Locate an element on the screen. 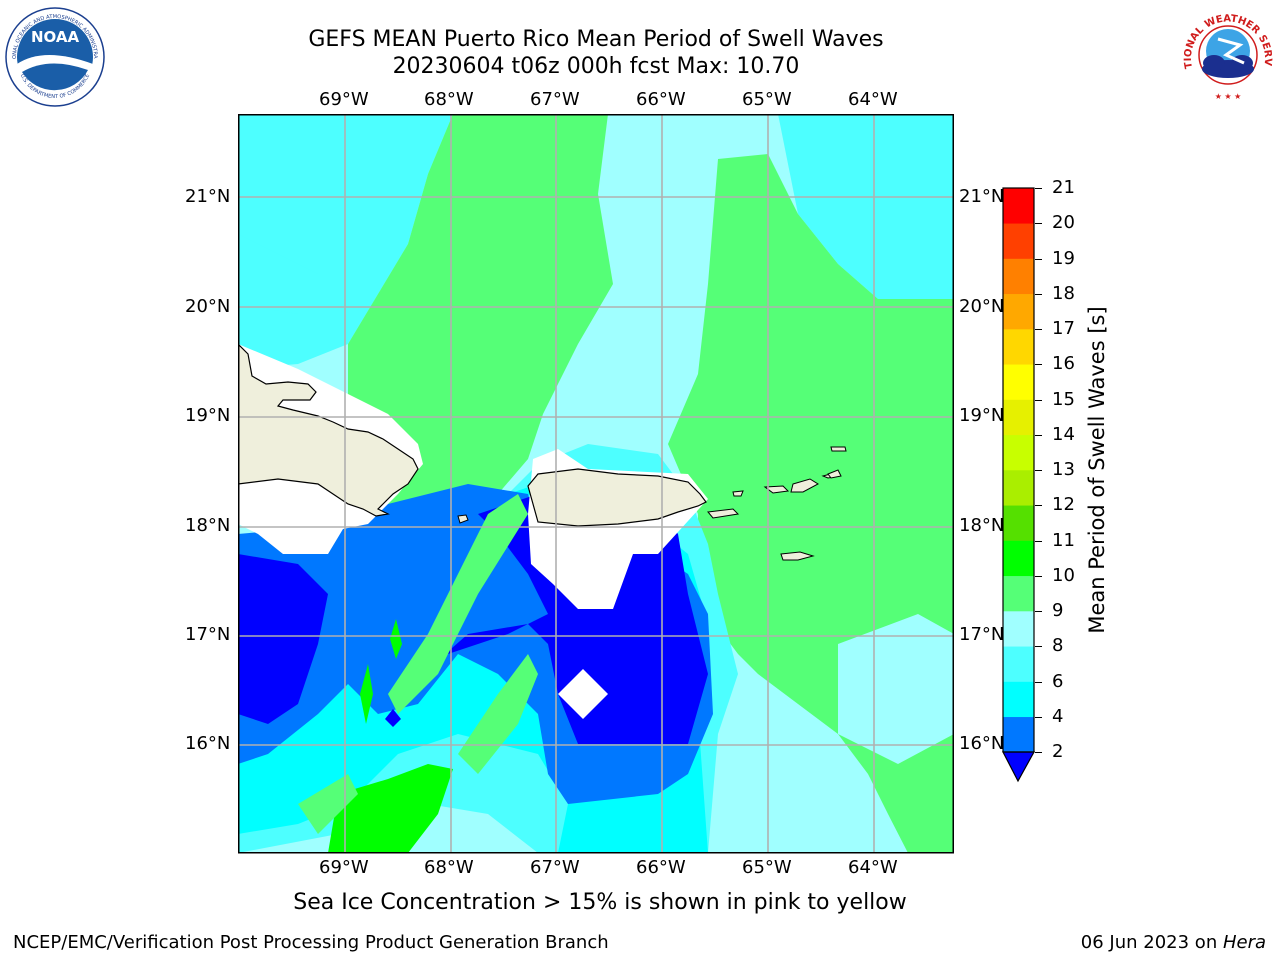 This screenshot has height=960, width=1280. colorbar is located at coordinates (1019, 485).